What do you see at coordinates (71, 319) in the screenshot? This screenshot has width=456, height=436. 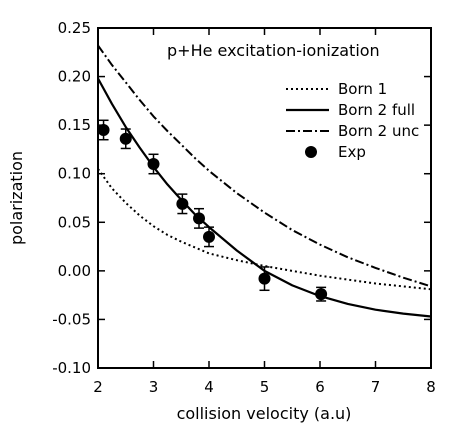 I see `y-tick-label: -0.05` at bounding box center [71, 319].